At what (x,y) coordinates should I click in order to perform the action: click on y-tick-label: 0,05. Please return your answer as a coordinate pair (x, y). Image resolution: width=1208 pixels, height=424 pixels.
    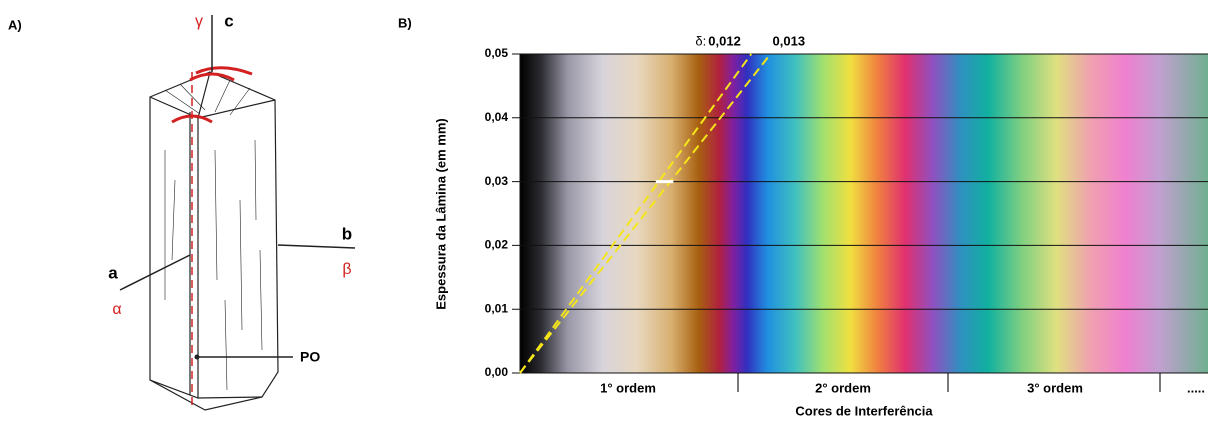
    Looking at the image, I should click on (497, 53).